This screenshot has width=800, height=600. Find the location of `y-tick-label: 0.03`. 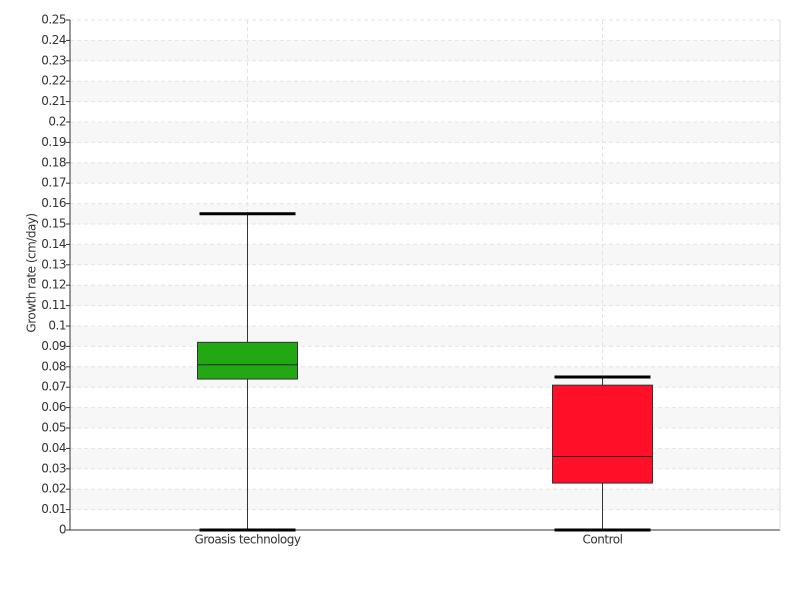

y-tick-label: 0.03 is located at coordinates (53, 468).